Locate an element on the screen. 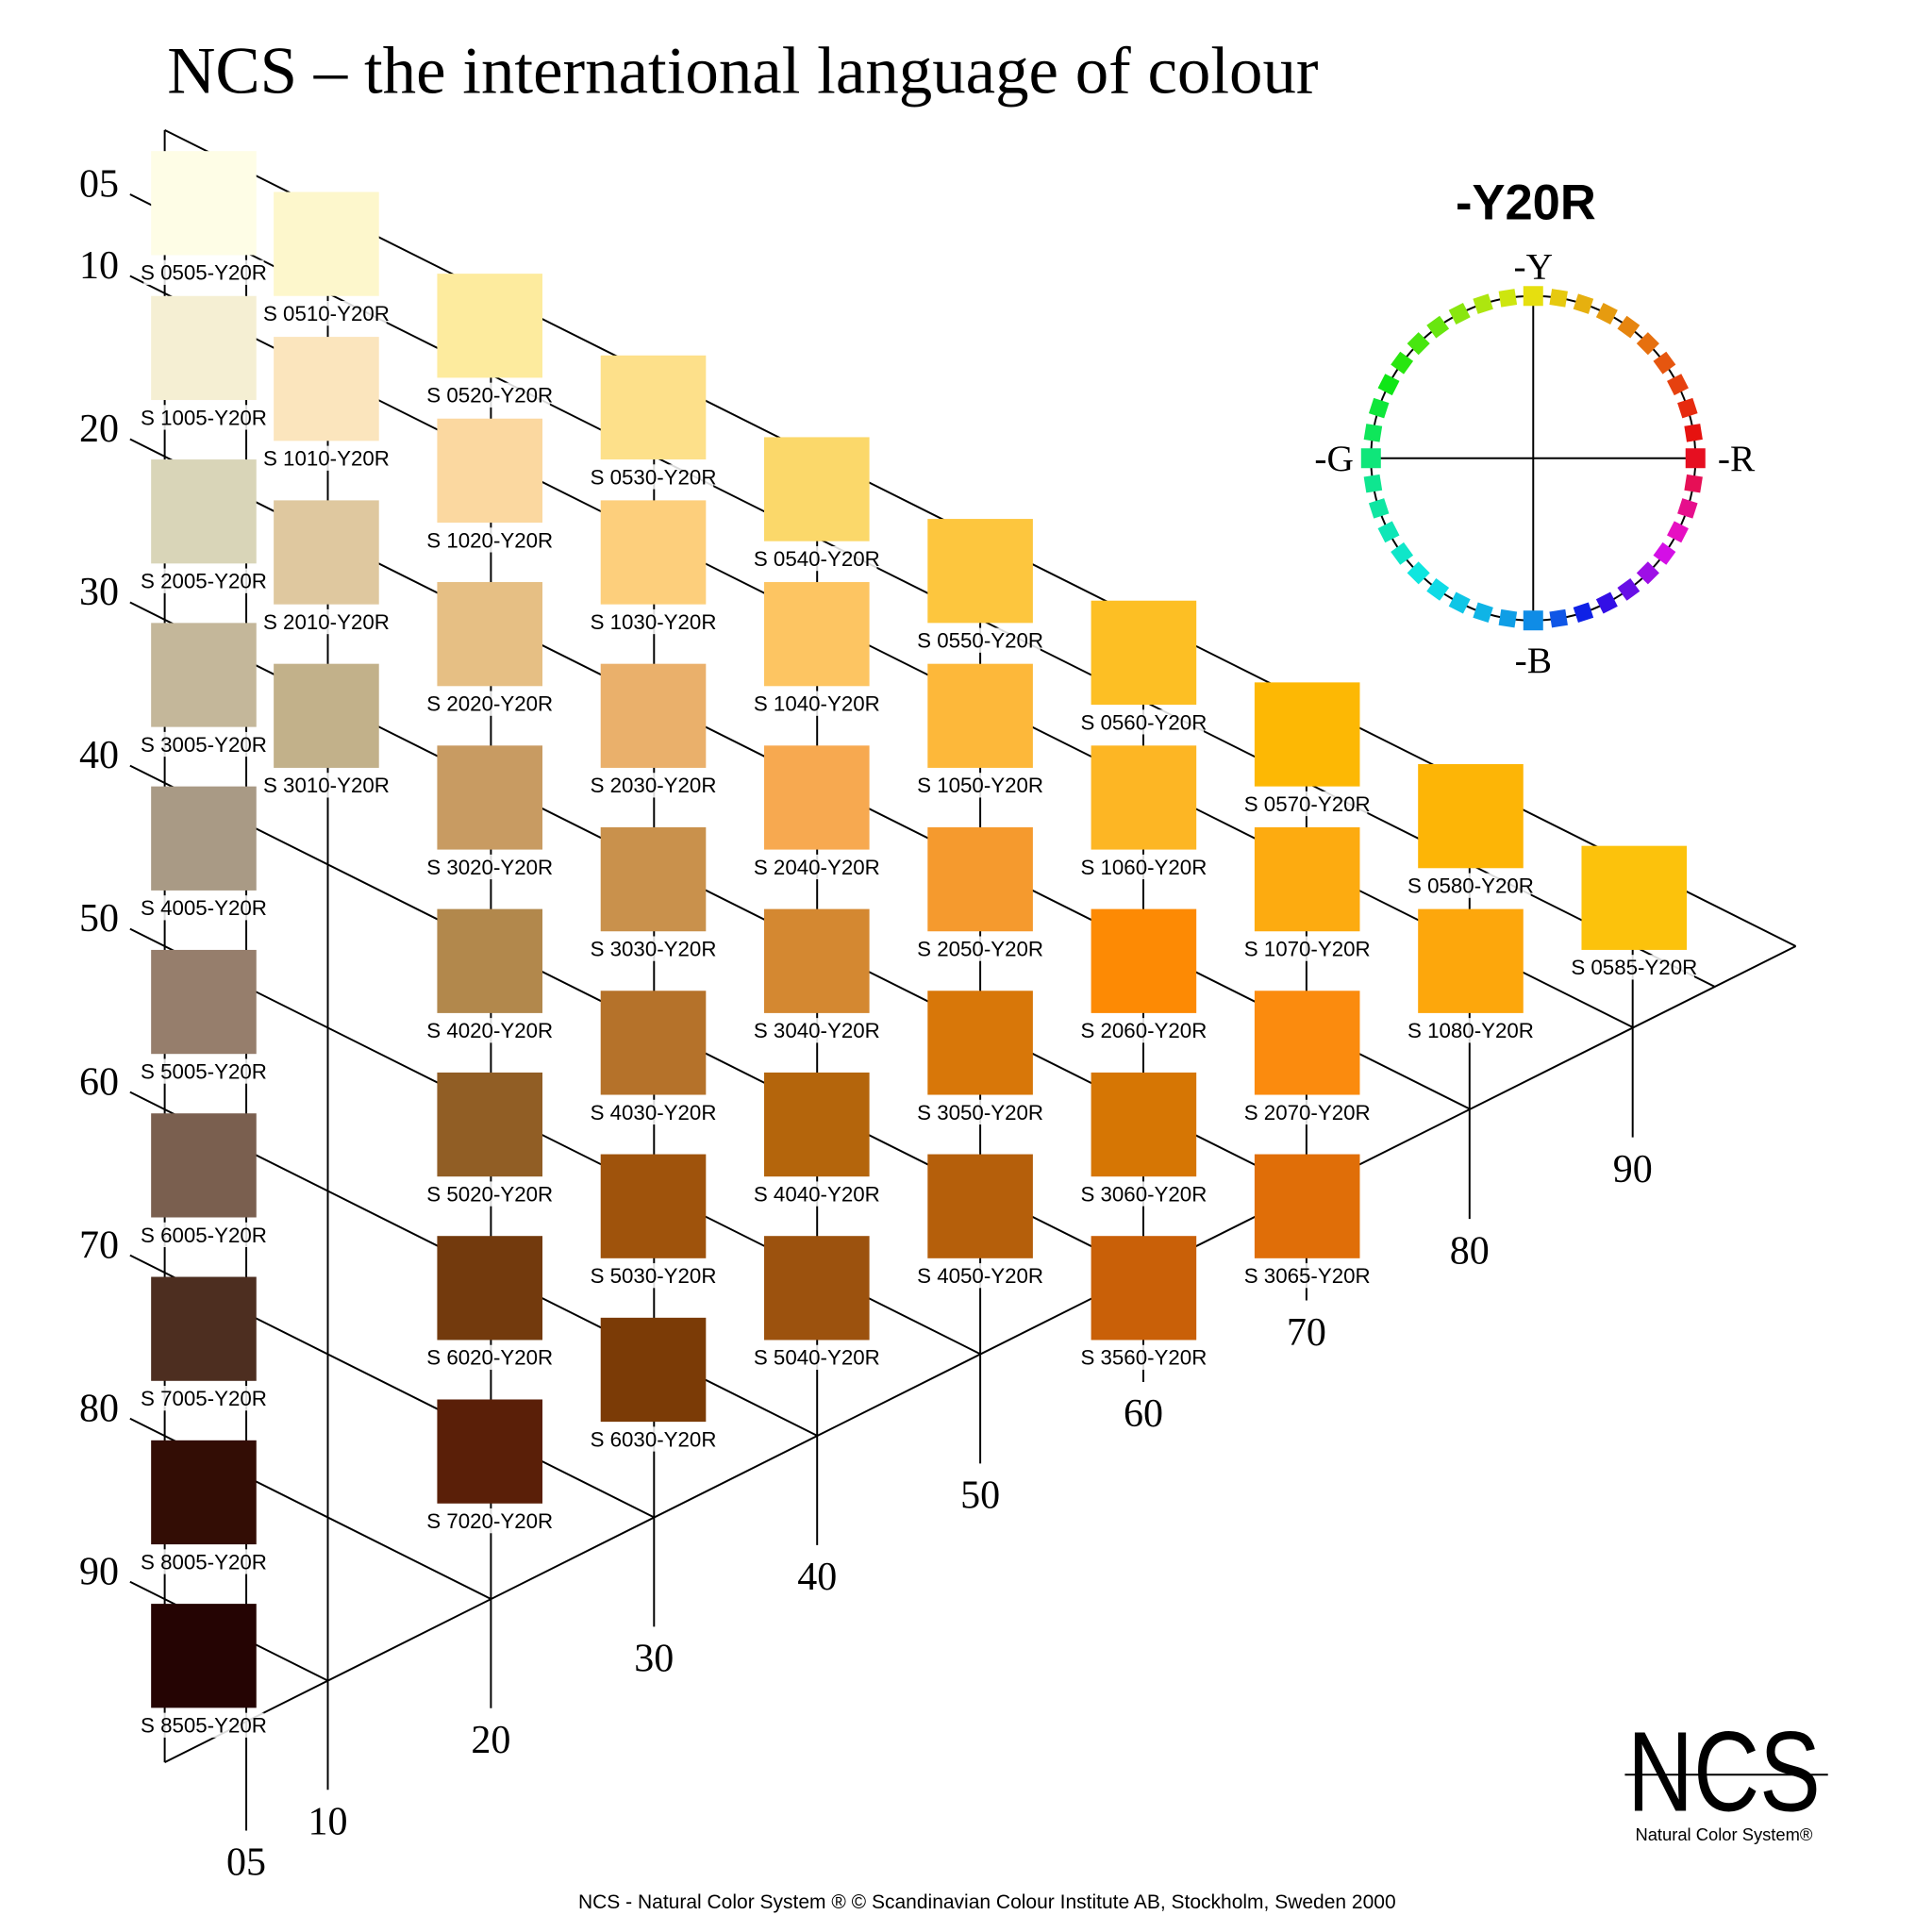  swatch-label: S 8505-Y20R is located at coordinates (204, 1726).